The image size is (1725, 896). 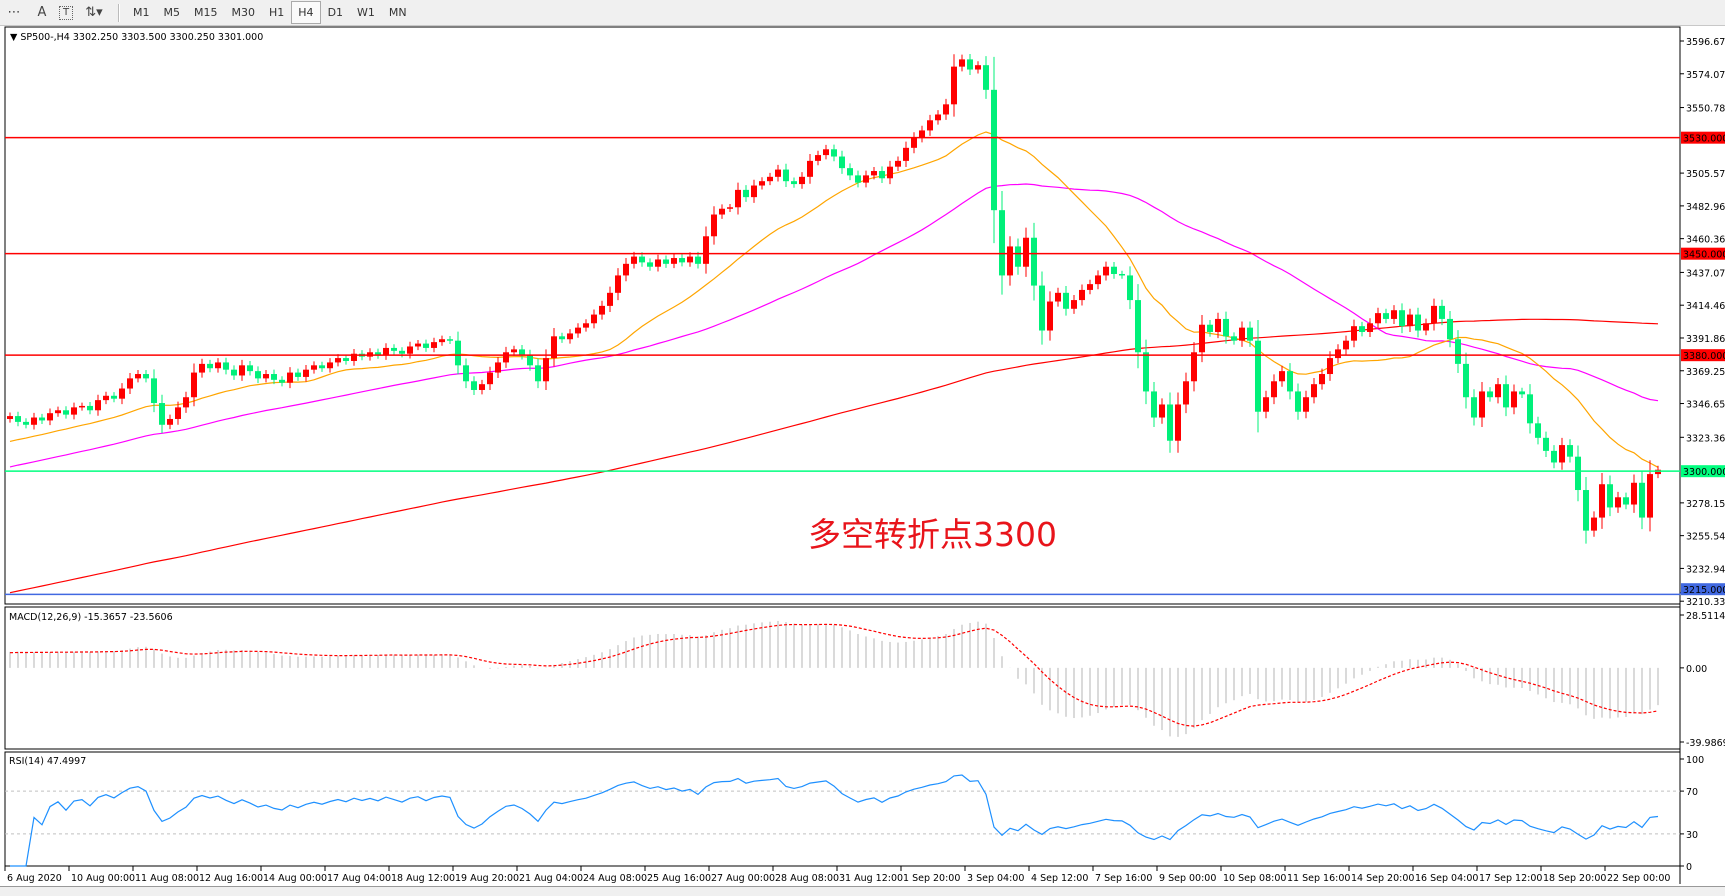 I want to click on rsi-panel, so click(x=842, y=809).